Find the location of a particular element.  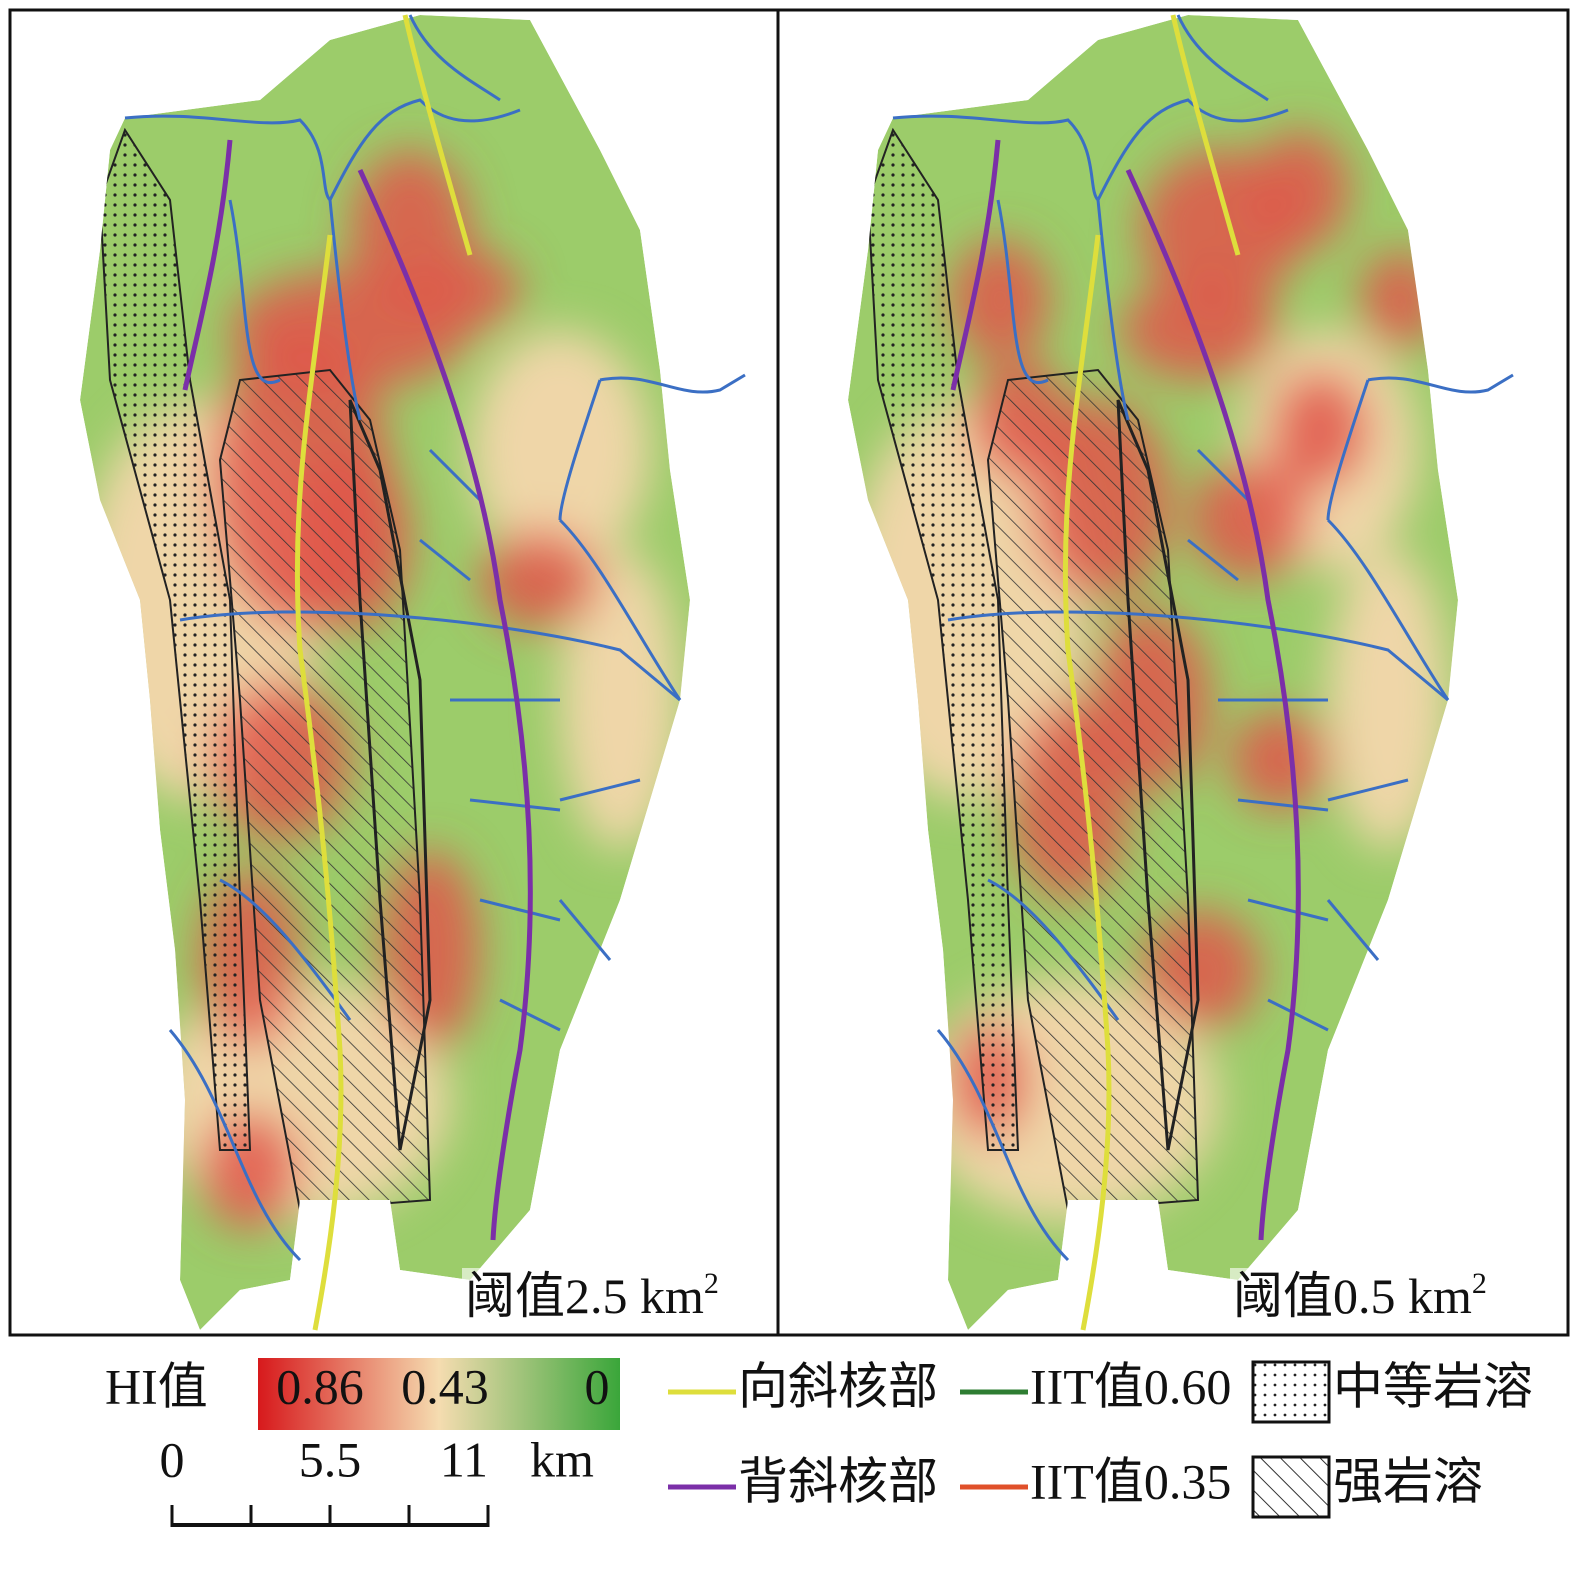

colorbar is located at coordinates (439, 1394).